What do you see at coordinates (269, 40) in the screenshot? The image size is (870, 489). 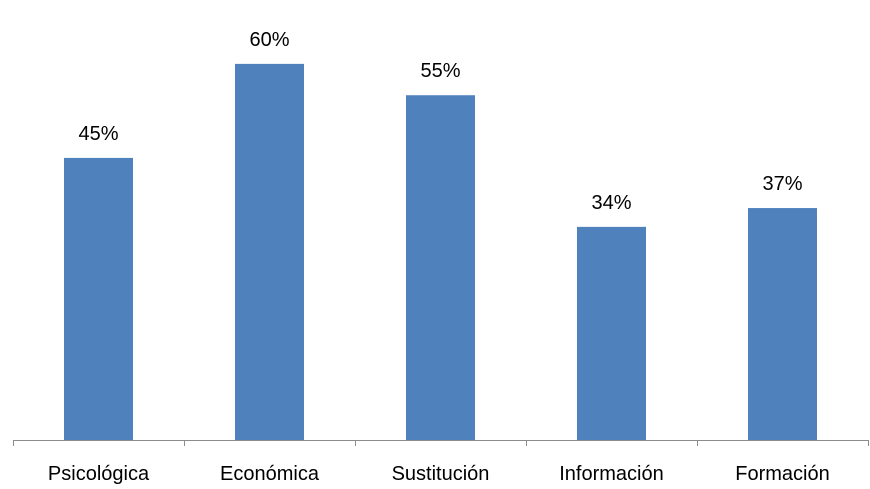 I see `data-label: 60%` at bounding box center [269, 40].